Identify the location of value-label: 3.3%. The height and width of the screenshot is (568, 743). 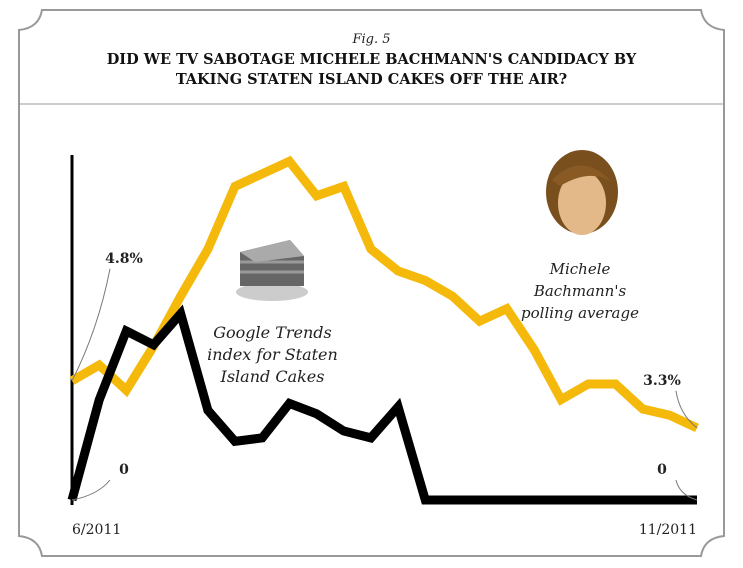
(662, 381).